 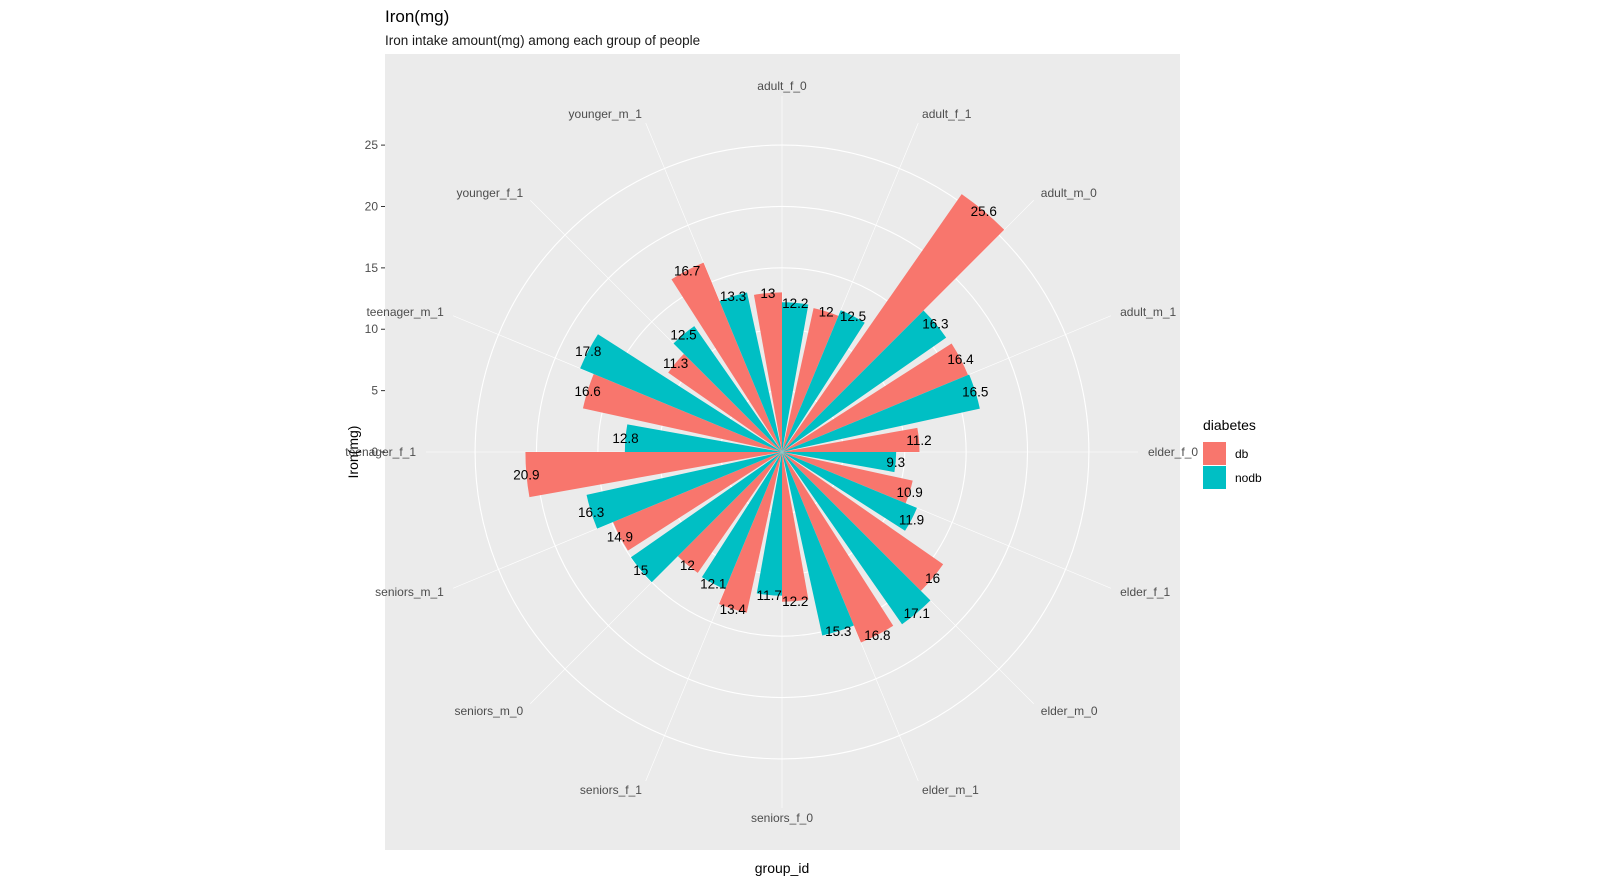 What do you see at coordinates (947, 114) in the screenshot?
I see `category-label-adult_f_1: adult_f_1` at bounding box center [947, 114].